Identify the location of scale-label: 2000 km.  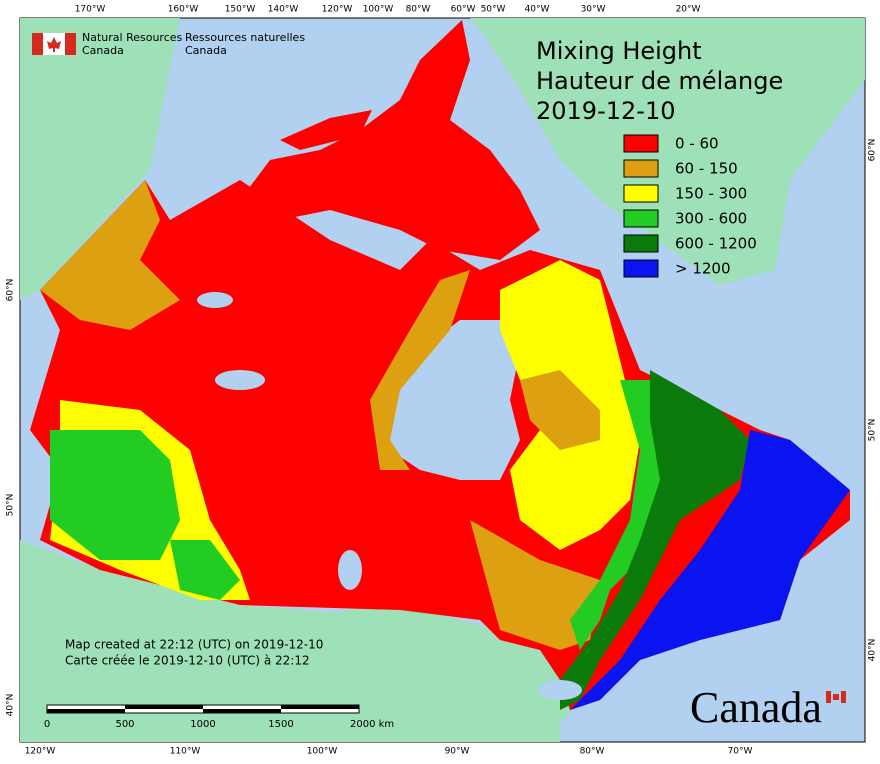
(372, 724).